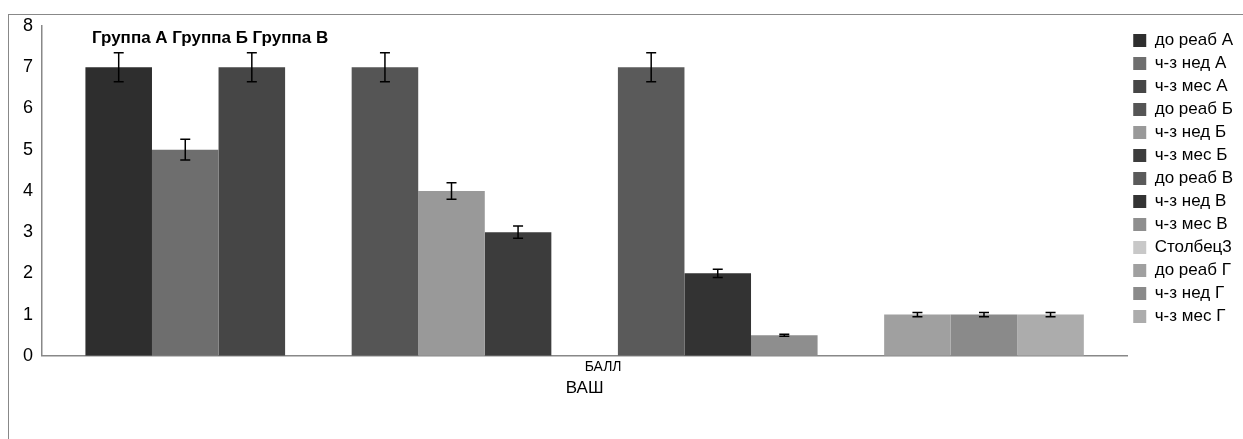 The height and width of the screenshot is (439, 1243). I want to click on x-tick-label: БАЛЛ, so click(603, 366).